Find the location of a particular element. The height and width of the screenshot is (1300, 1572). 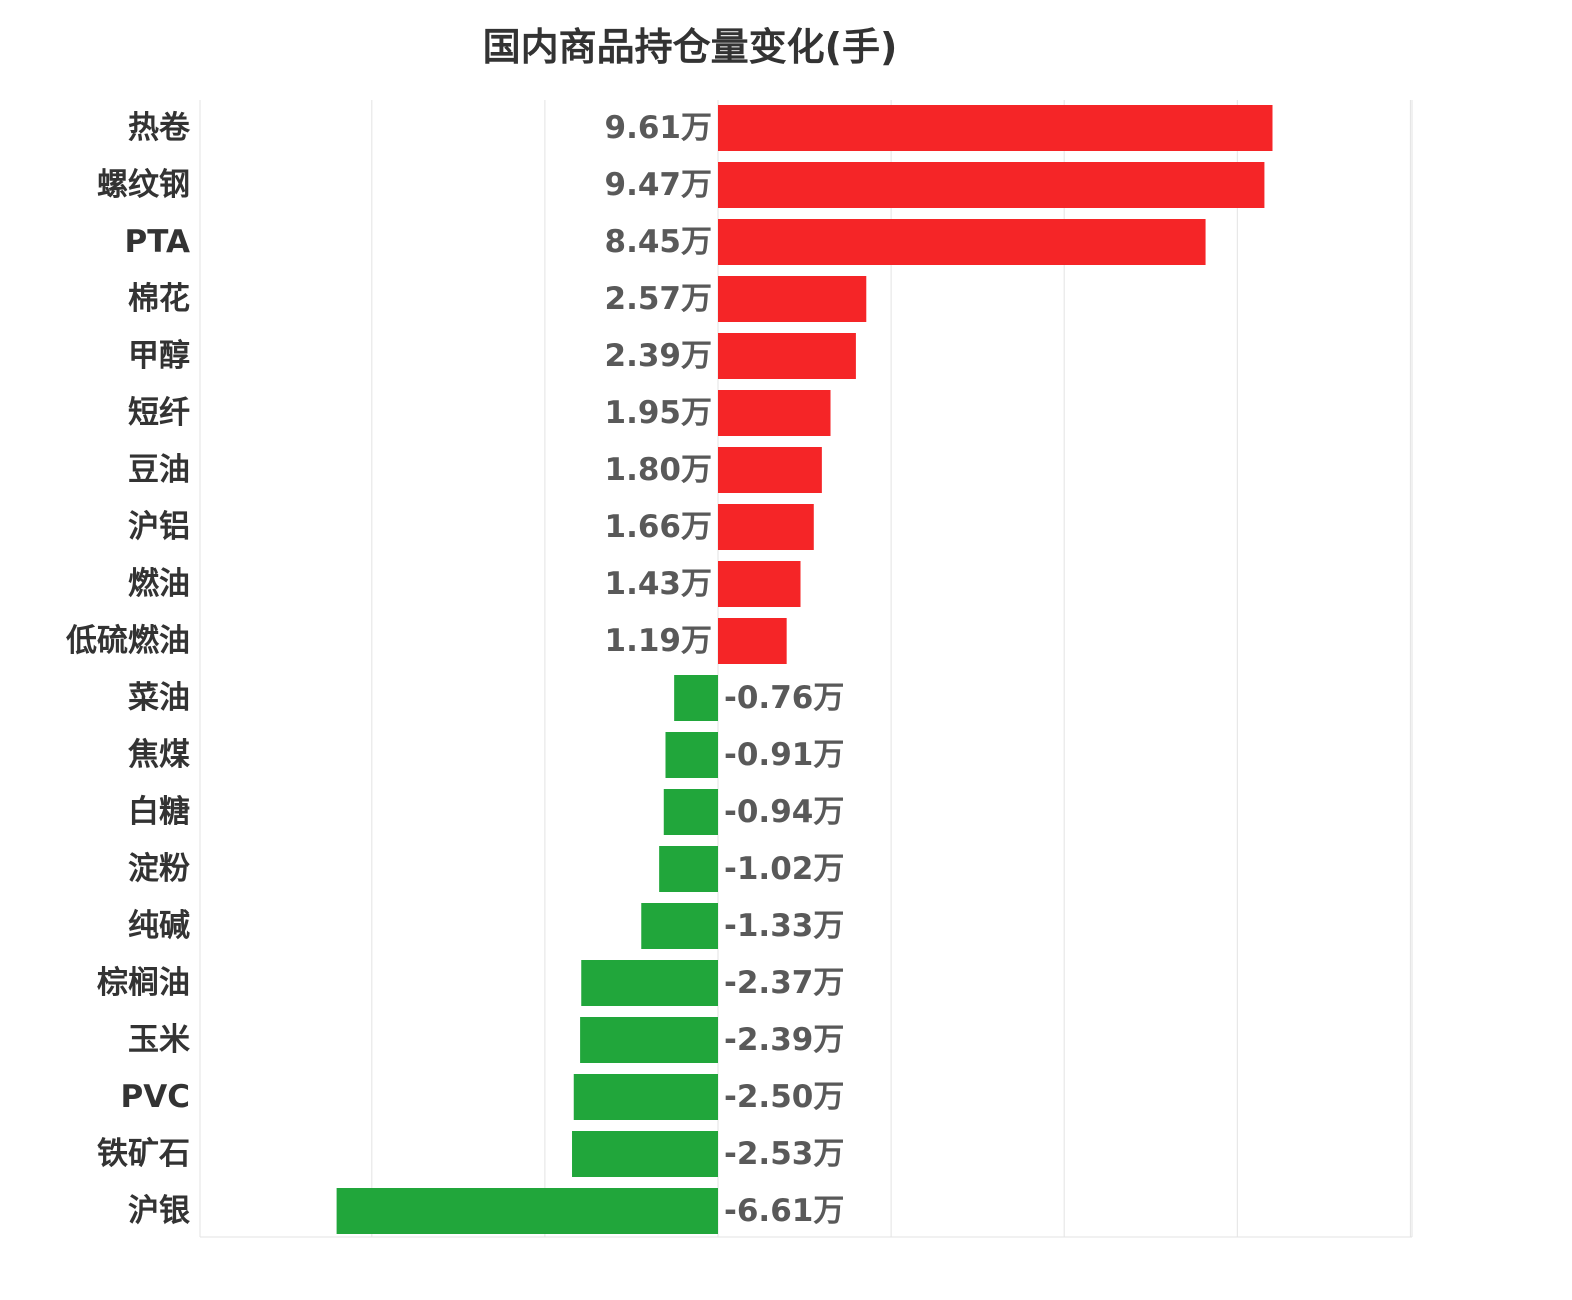

category-label: 短纤 is located at coordinates (159, 413).